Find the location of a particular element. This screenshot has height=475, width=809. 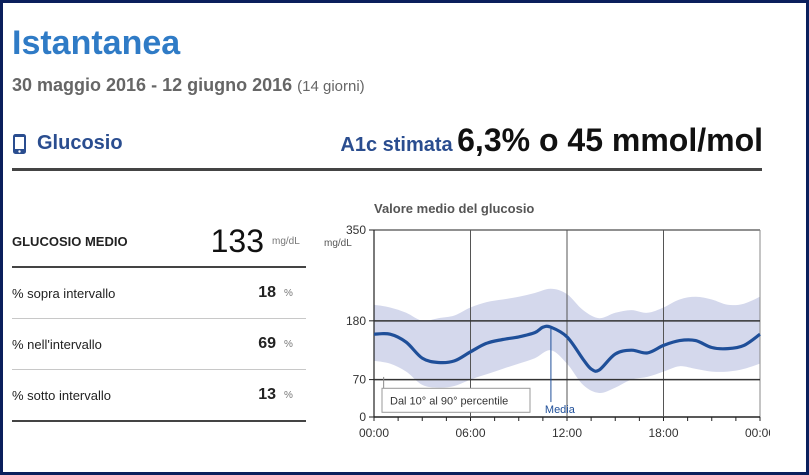

above-range-unit: % is located at coordinates (288, 293).